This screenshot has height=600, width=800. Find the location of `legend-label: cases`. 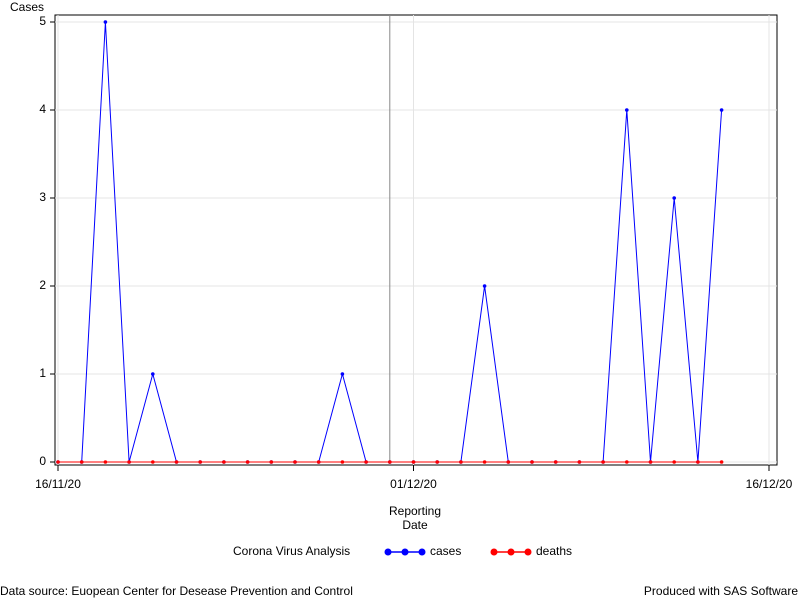

legend-label: cases is located at coordinates (445, 551).